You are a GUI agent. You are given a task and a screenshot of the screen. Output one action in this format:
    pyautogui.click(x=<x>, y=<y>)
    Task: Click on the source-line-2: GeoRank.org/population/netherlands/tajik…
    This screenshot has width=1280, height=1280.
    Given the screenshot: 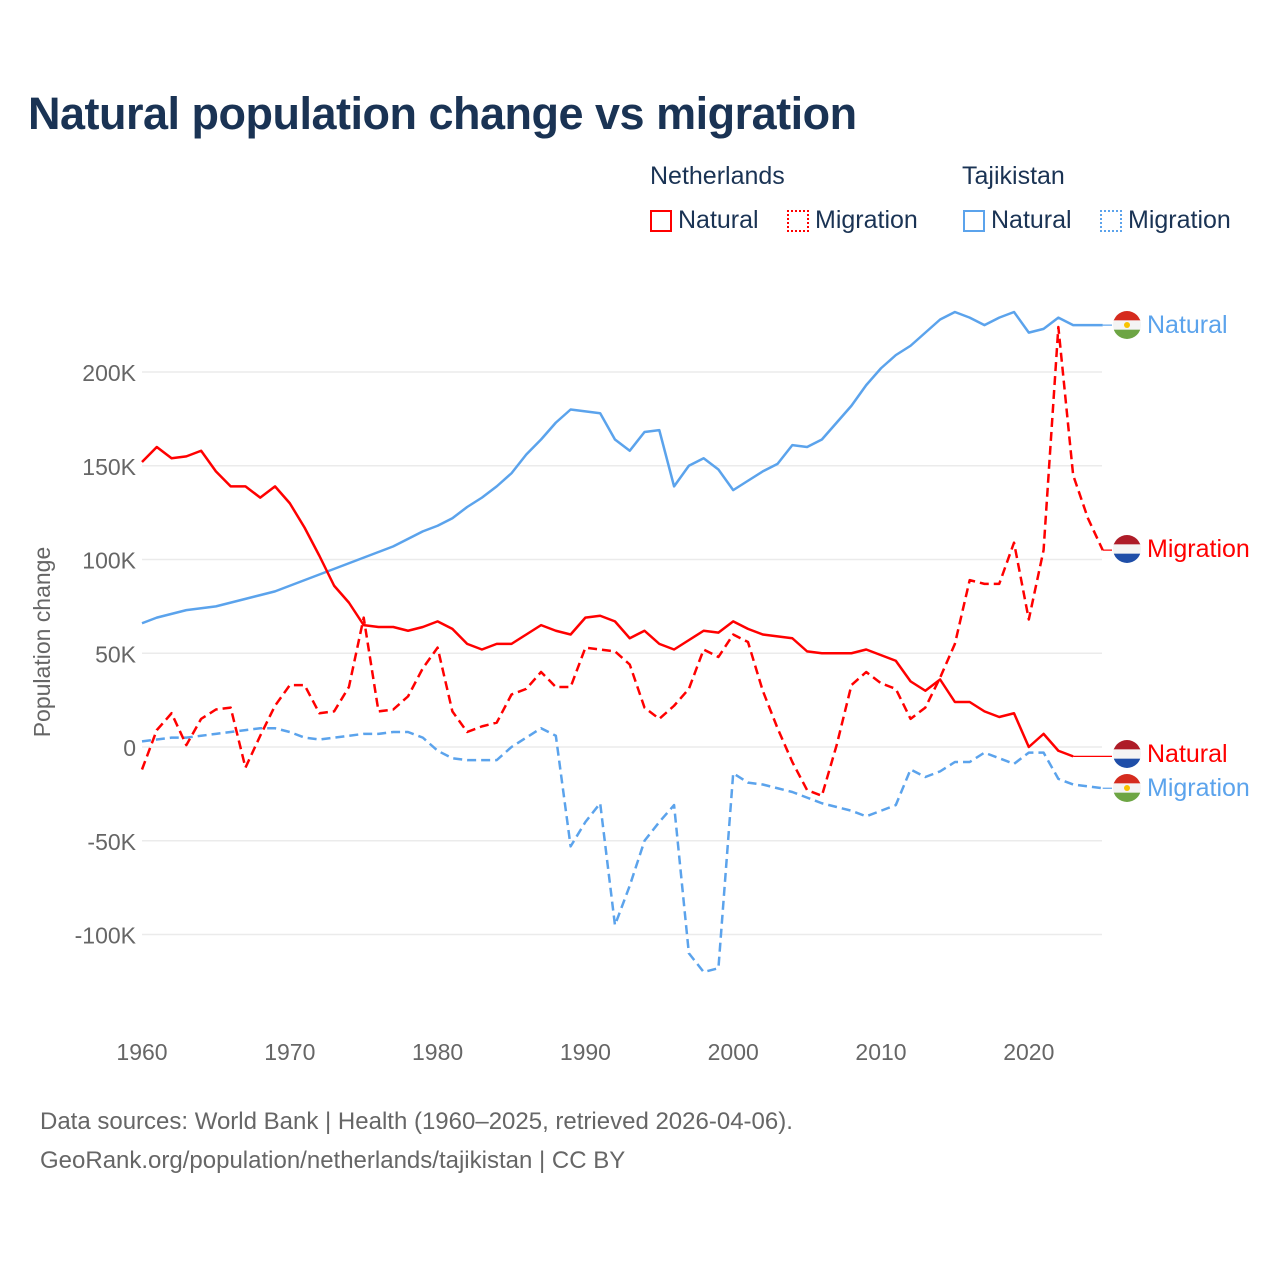 What is the action you would take?
    pyautogui.click(x=333, y=1160)
    